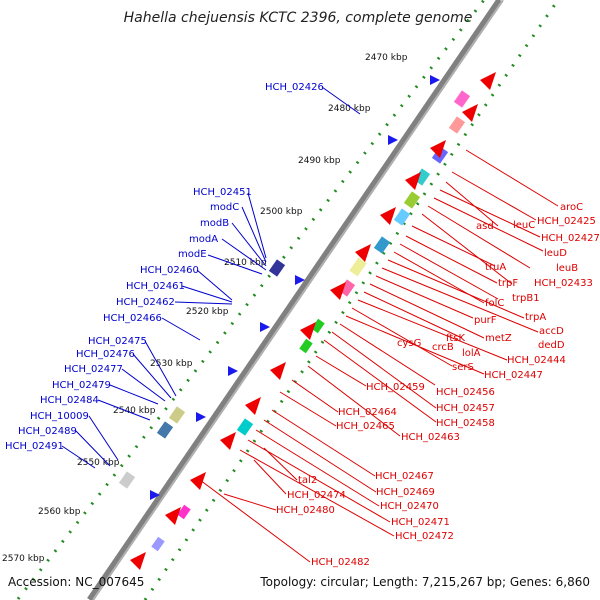  I want to click on gene-label: HCH_02456, so click(465, 392).